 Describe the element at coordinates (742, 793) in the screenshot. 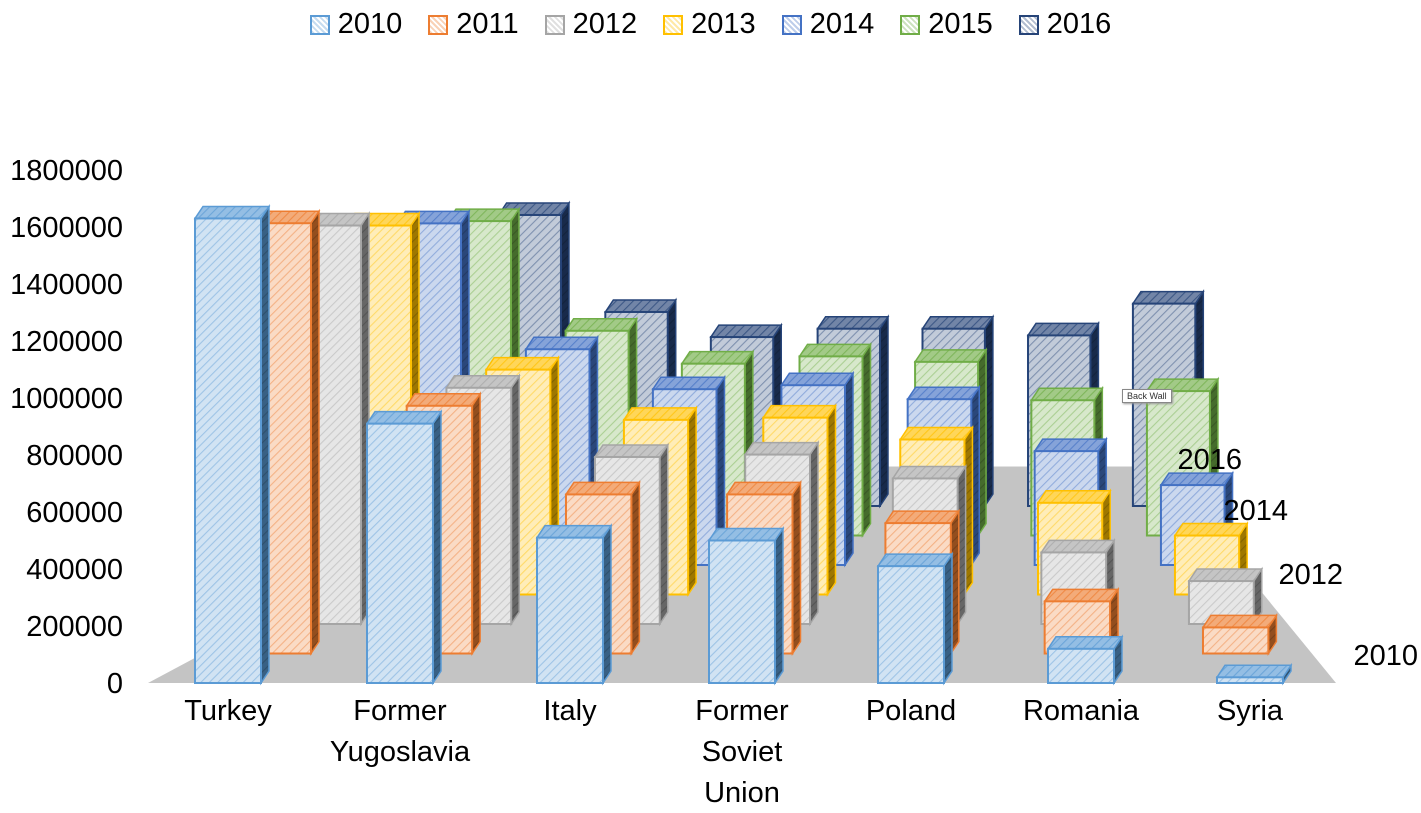

I see `x-tick-label: Union` at that location.